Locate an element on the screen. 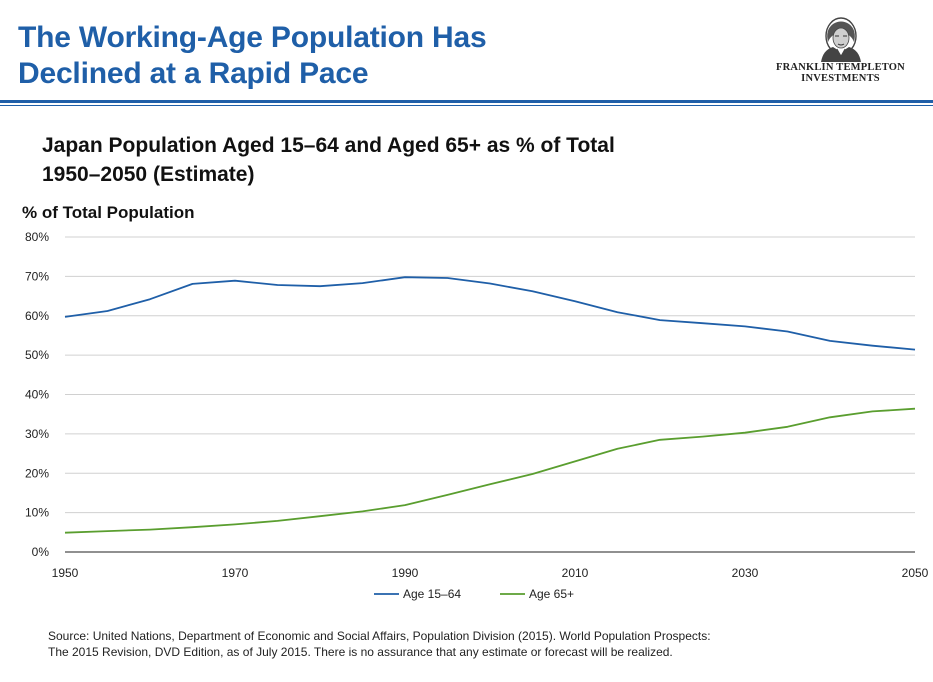 The image size is (933, 682). franklin-templeton-logo: FRANKLIN TEMPLETON INVESTMENTS is located at coordinates (840, 52).